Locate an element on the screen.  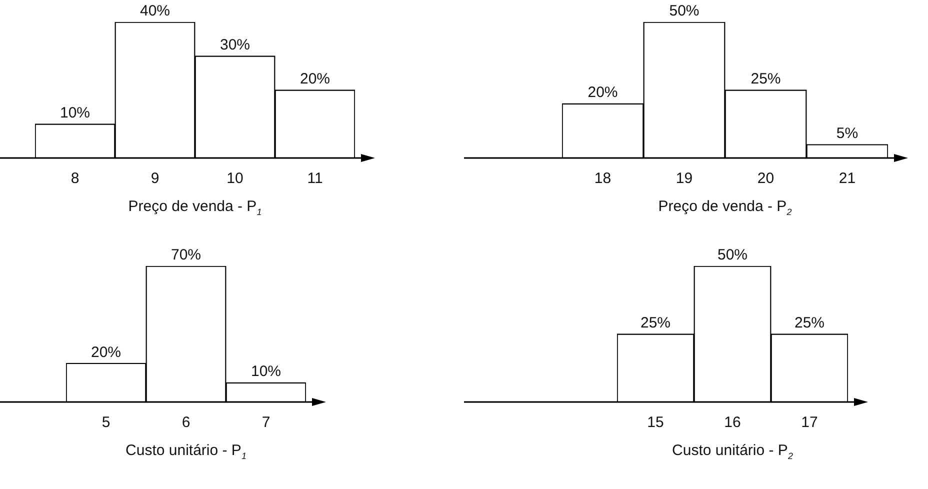
x-tick-label: 11 is located at coordinates (315, 179).